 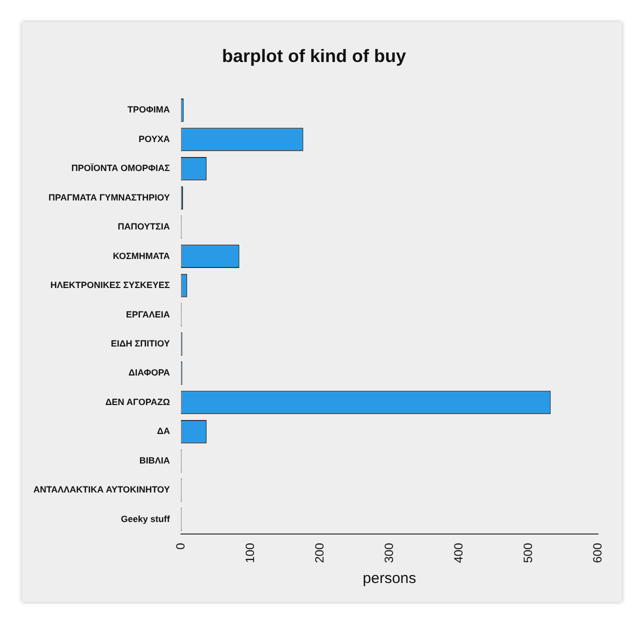 What do you see at coordinates (163, 431) in the screenshot?
I see `y-tick-label: ΔΑ` at bounding box center [163, 431].